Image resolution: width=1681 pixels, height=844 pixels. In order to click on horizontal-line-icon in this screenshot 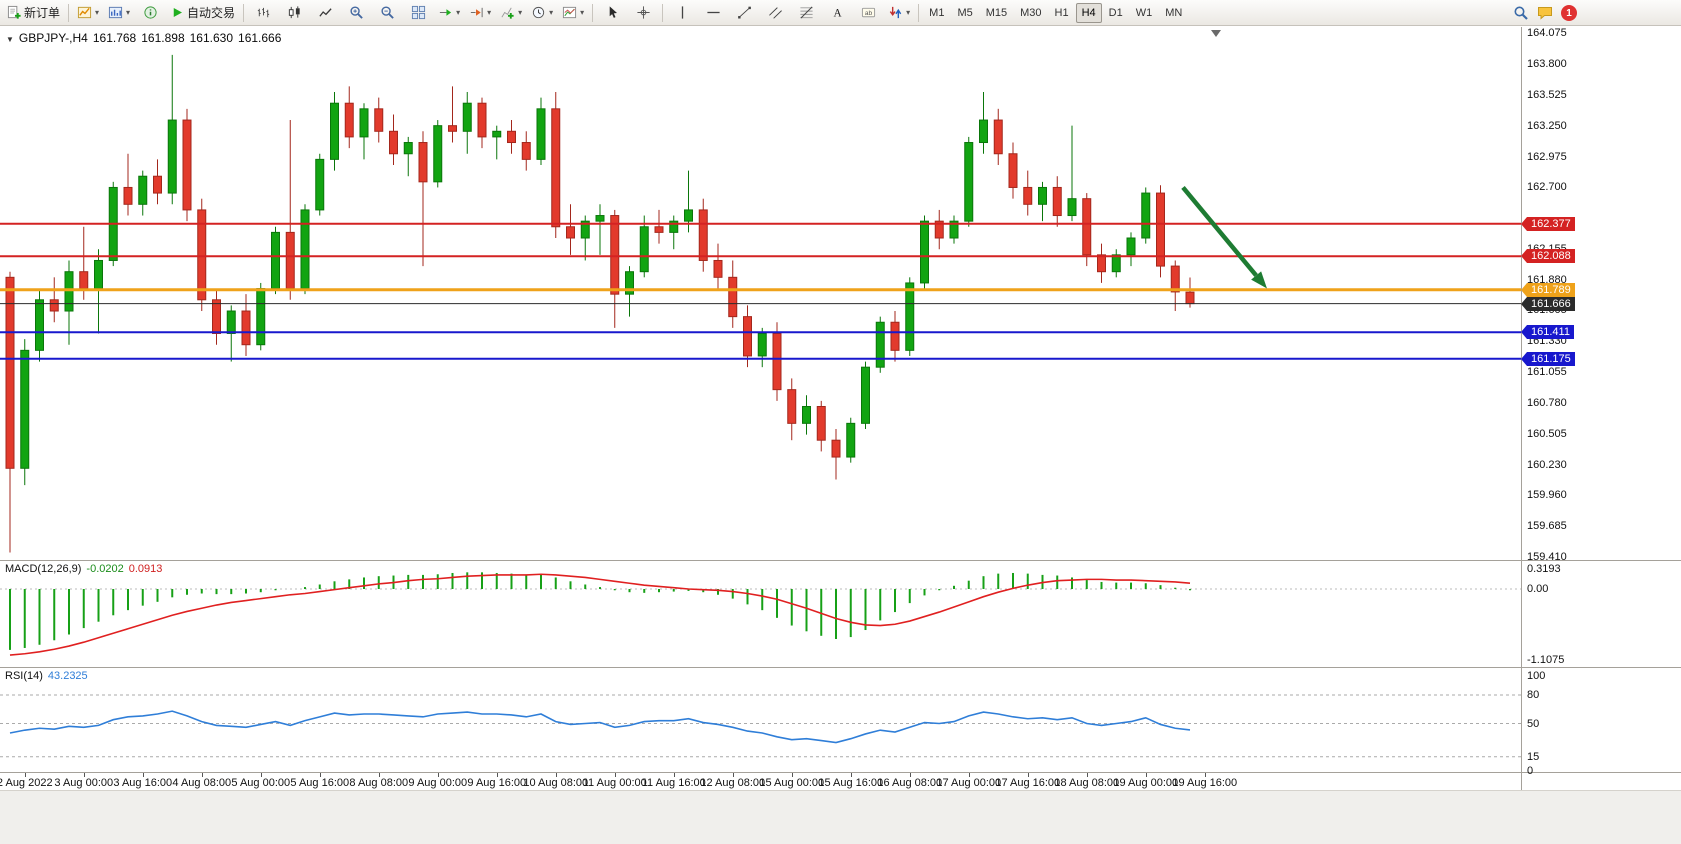, I will do `click(713, 12)`.